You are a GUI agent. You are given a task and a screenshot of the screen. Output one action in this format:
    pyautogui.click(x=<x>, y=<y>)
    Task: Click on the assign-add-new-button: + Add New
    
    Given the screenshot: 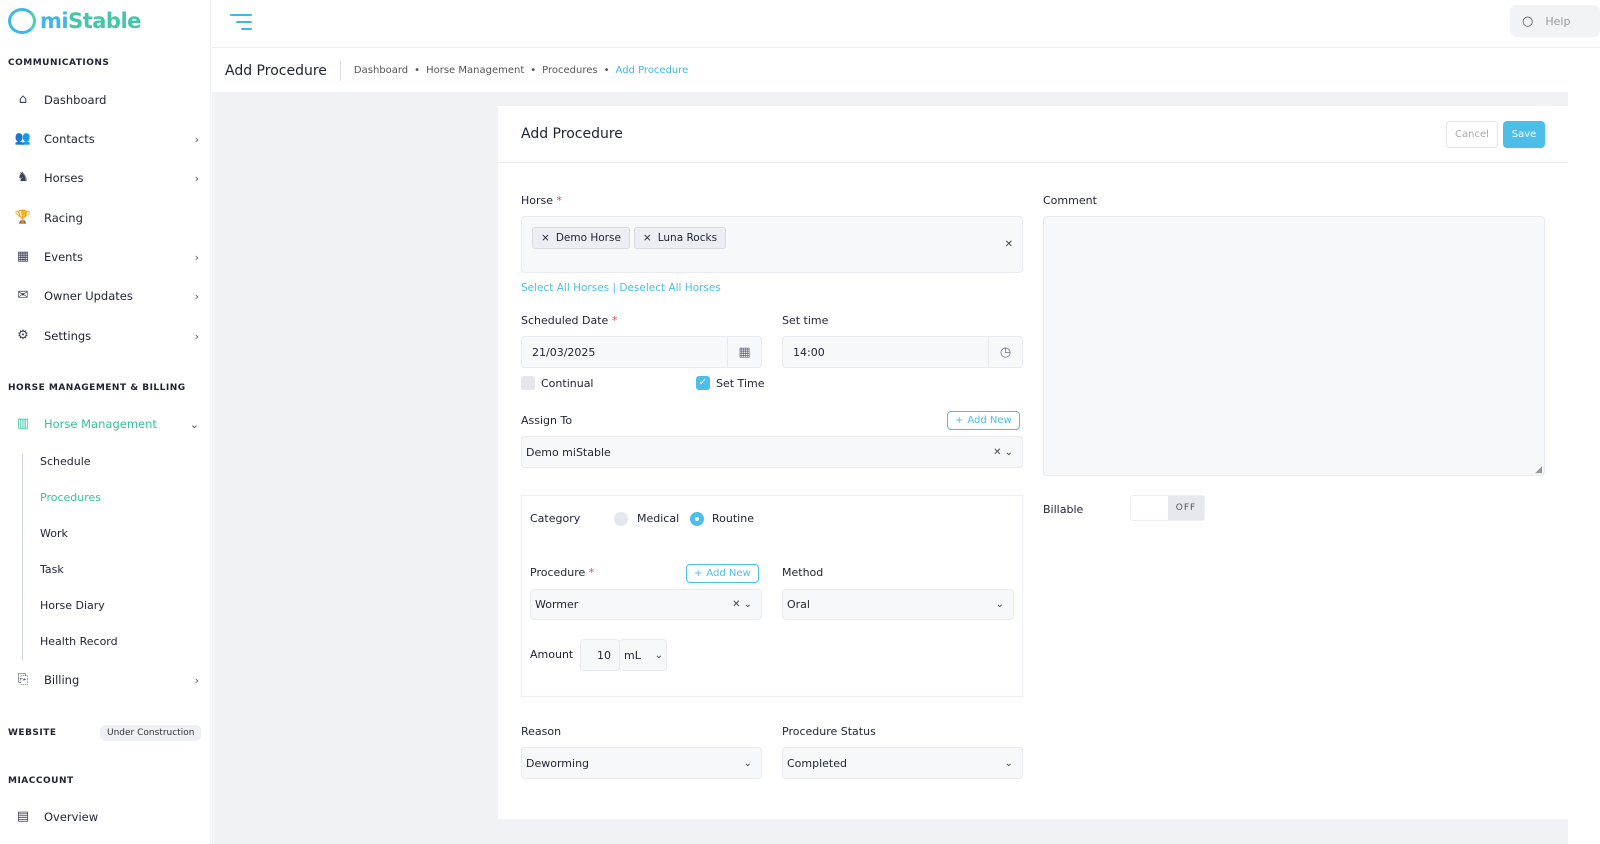 What is the action you would take?
    pyautogui.click(x=983, y=420)
    